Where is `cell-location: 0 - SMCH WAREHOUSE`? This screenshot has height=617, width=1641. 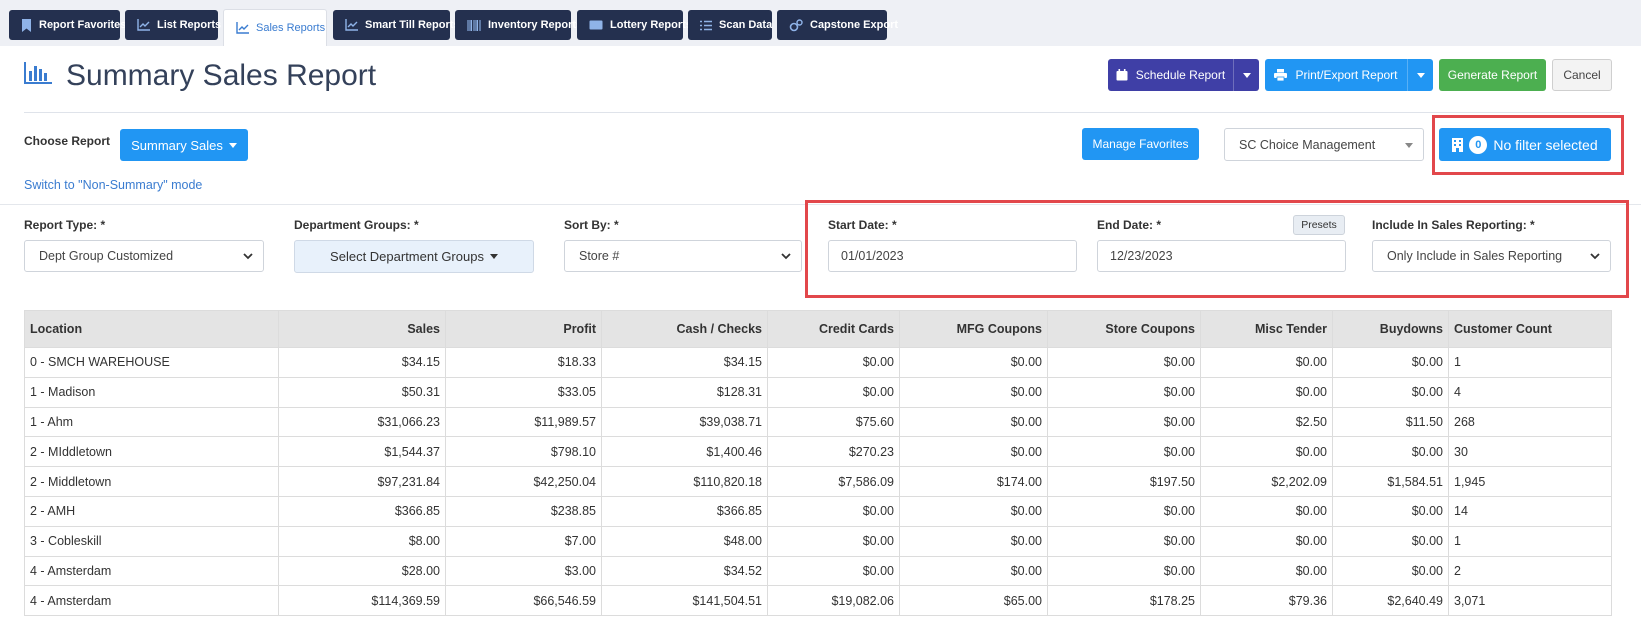 cell-location: 0 - SMCH WAREHOUSE is located at coordinates (151, 362).